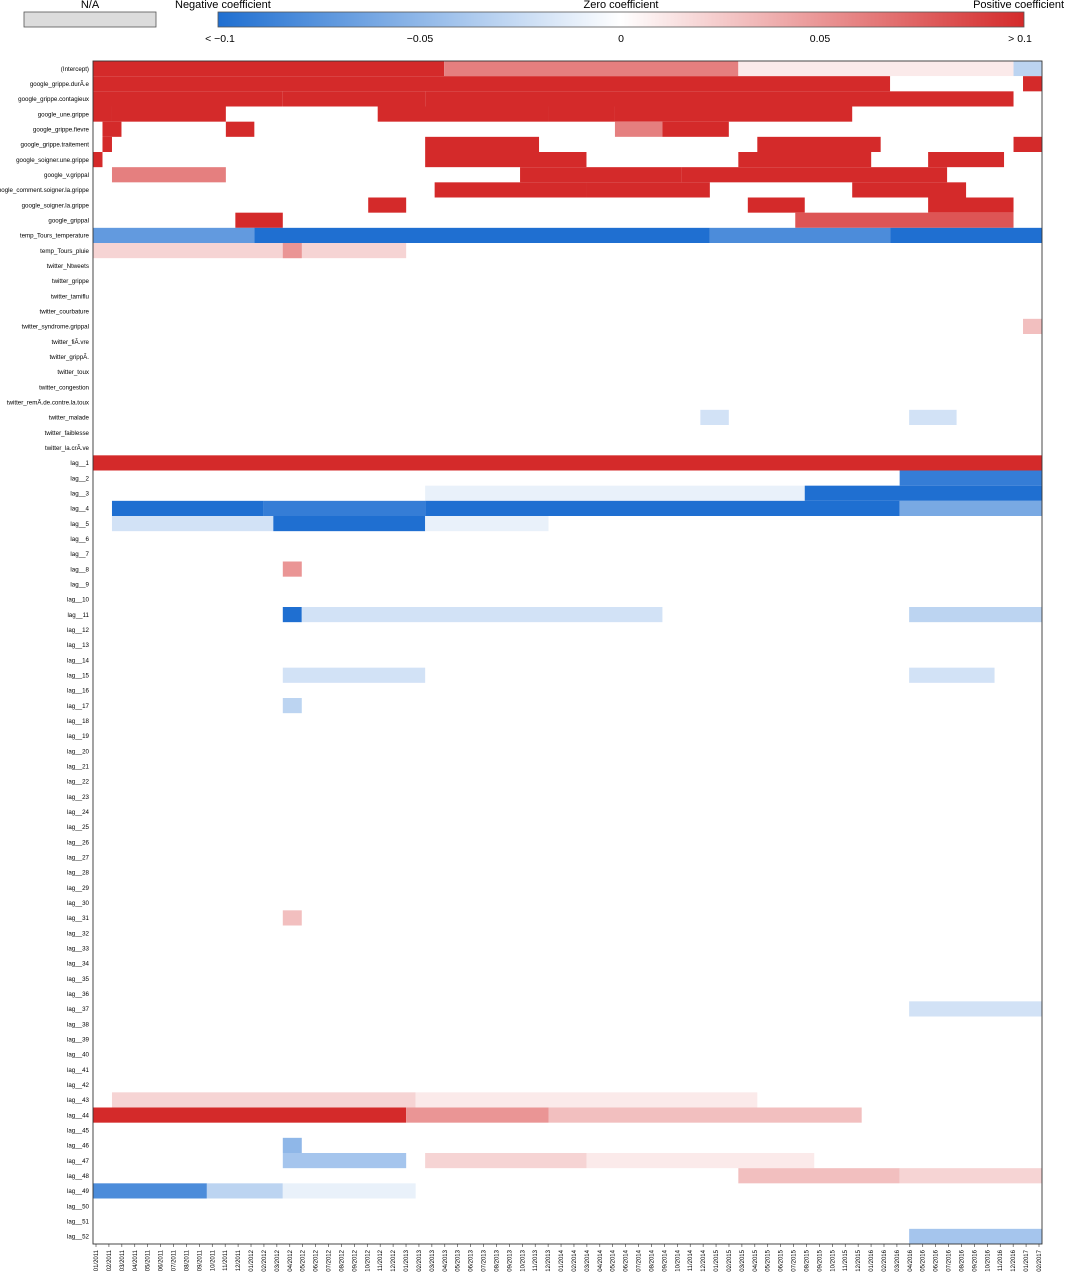  What do you see at coordinates (78, 645) in the screenshot?
I see `row-label: lag__13` at bounding box center [78, 645].